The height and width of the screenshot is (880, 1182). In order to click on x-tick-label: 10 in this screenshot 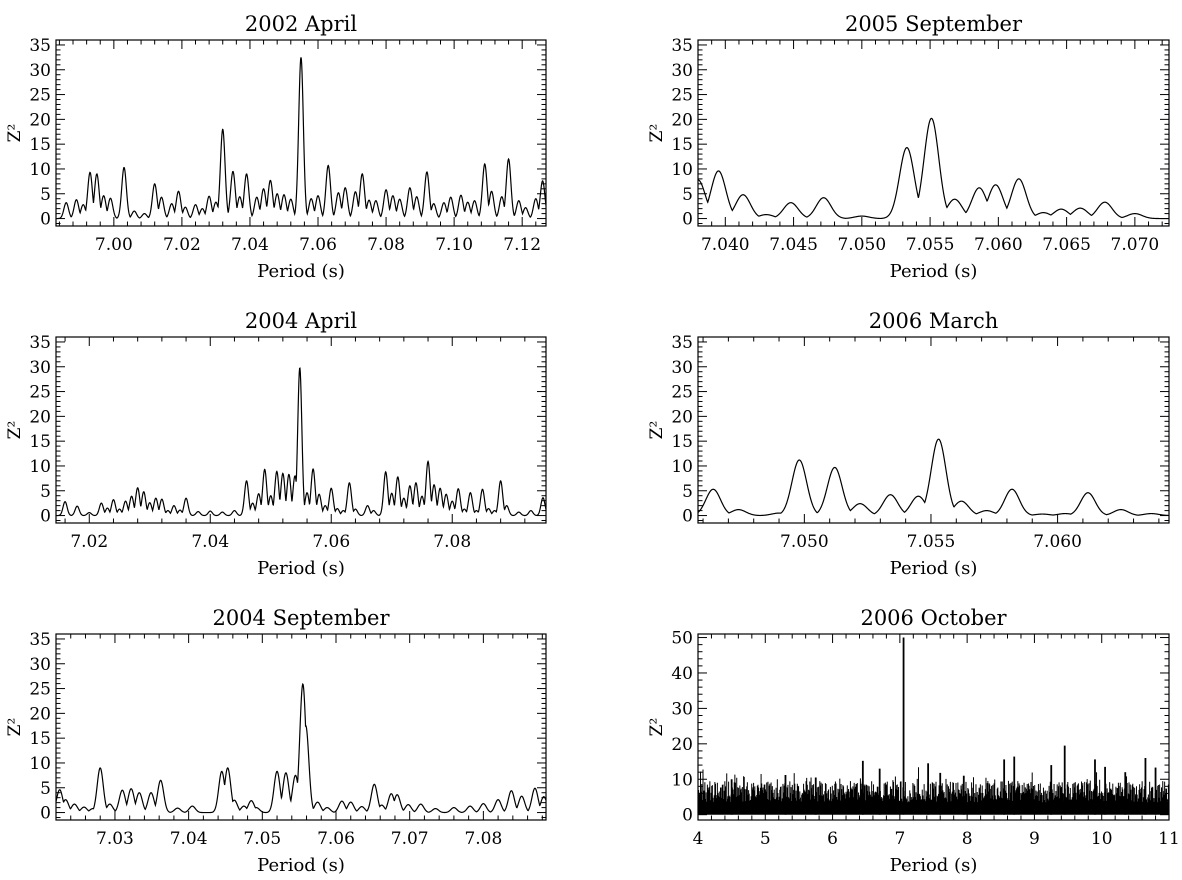, I will do `click(1102, 839)`.